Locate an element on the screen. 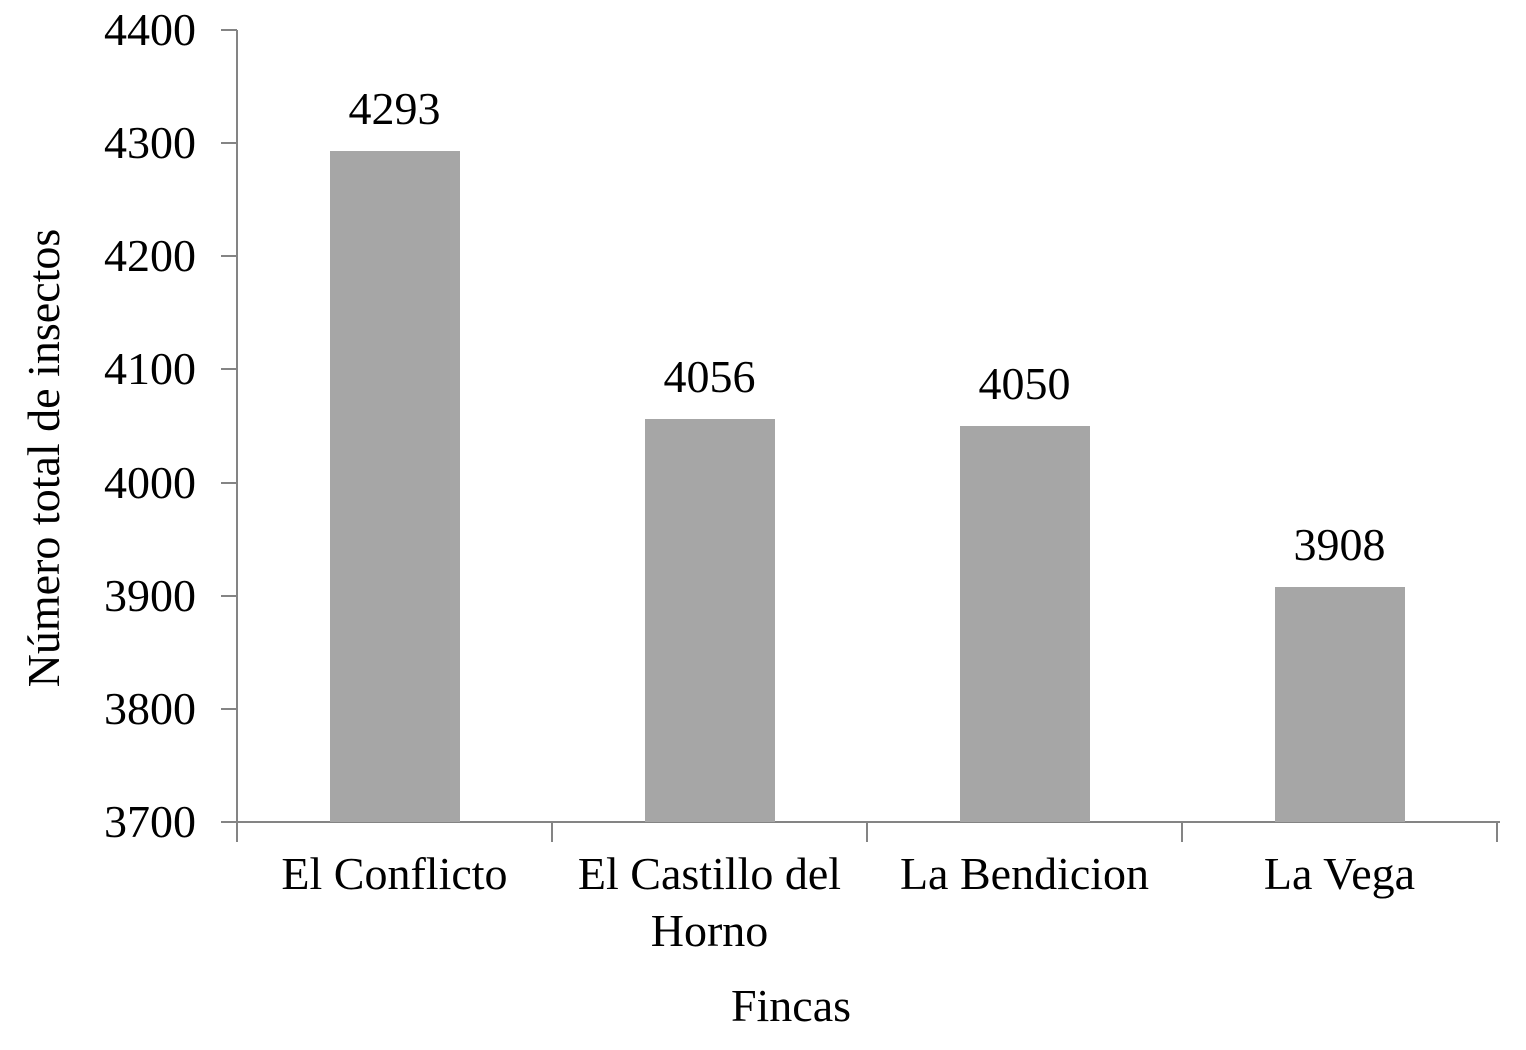 The width and height of the screenshot is (1526, 1050). y-axis-tick-label: 4400 is located at coordinates (150, 29).